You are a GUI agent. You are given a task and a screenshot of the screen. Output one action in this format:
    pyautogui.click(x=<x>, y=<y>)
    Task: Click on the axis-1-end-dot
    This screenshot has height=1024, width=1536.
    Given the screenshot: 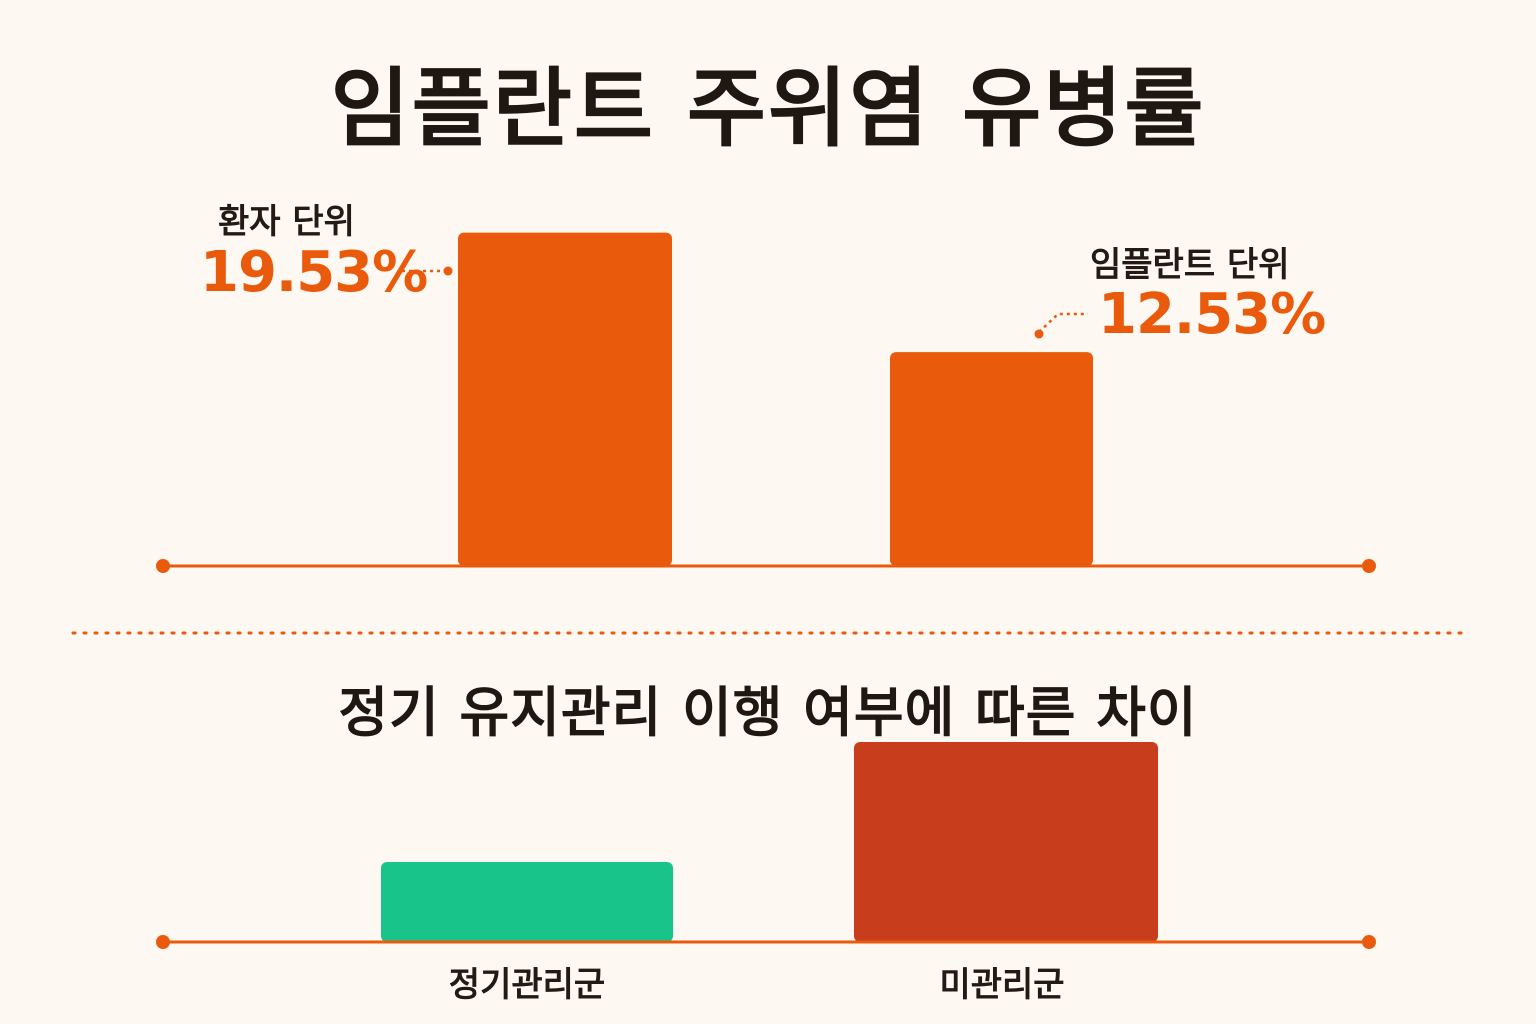 What is the action you would take?
    pyautogui.click(x=1369, y=566)
    